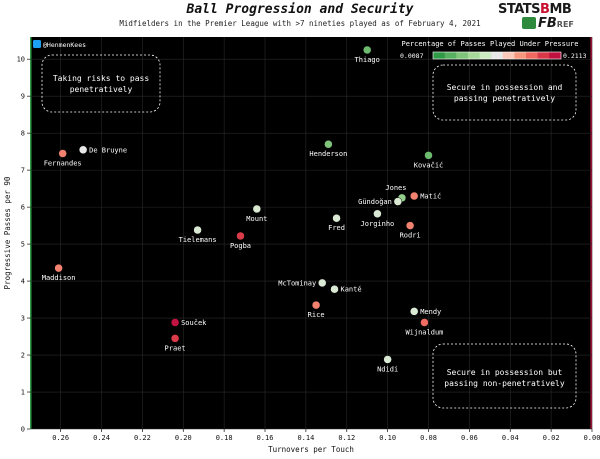 The image size is (600, 459). What do you see at coordinates (535, 9) in the screenshot?
I see `statsbomb-logo: STATSBMB` at bounding box center [535, 9].